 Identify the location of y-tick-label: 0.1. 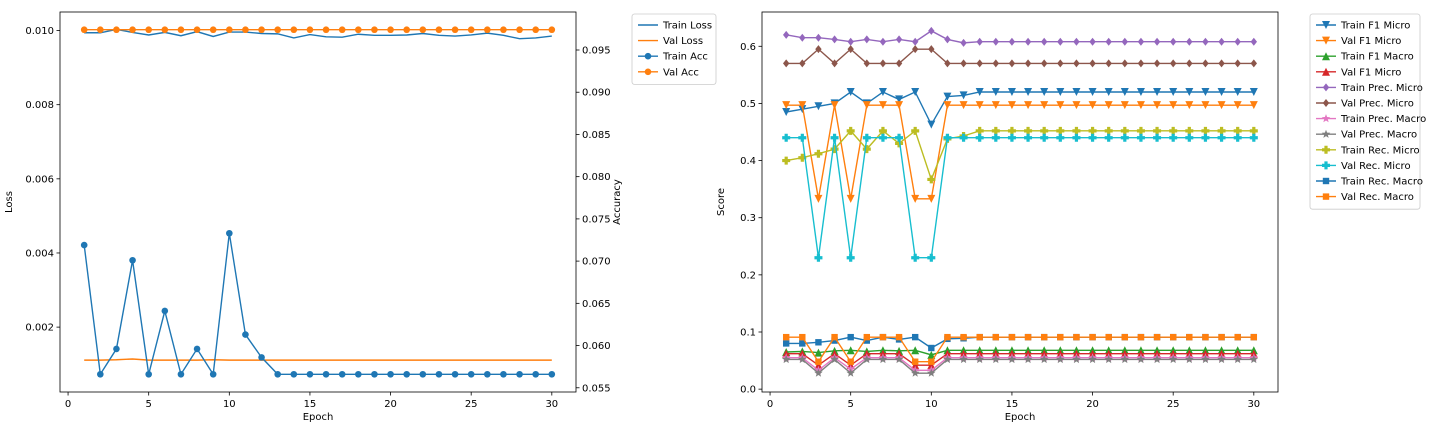
(748, 333).